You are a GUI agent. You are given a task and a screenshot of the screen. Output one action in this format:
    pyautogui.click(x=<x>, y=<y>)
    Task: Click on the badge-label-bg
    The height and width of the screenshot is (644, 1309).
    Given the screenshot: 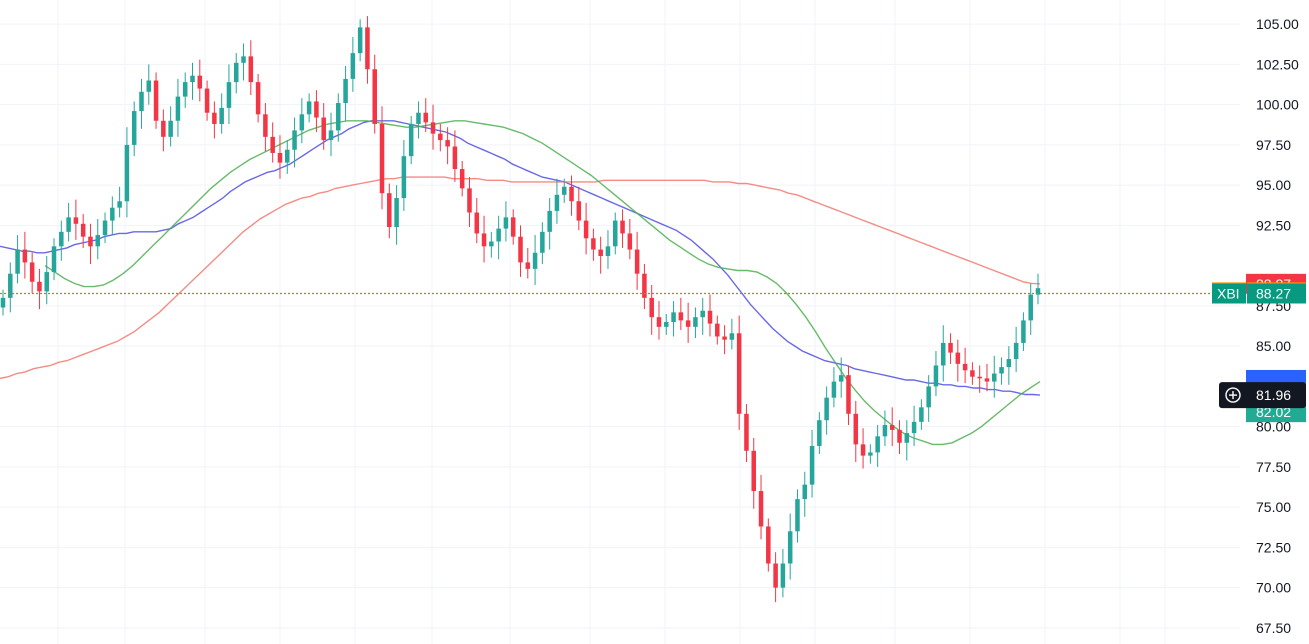 What is the action you would take?
    pyautogui.click(x=1229, y=293)
    